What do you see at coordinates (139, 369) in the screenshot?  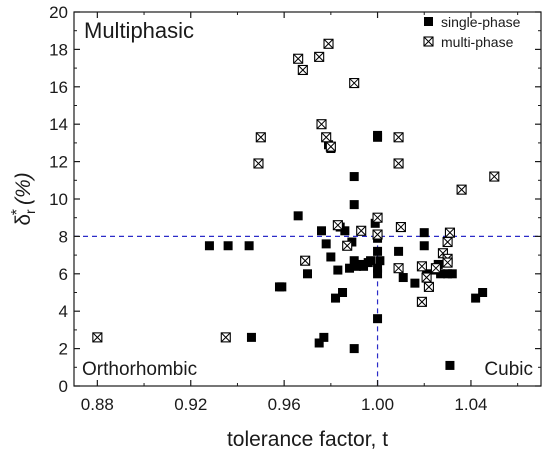 I see `annotation-orthorhombic: Orthorhombic` at bounding box center [139, 369].